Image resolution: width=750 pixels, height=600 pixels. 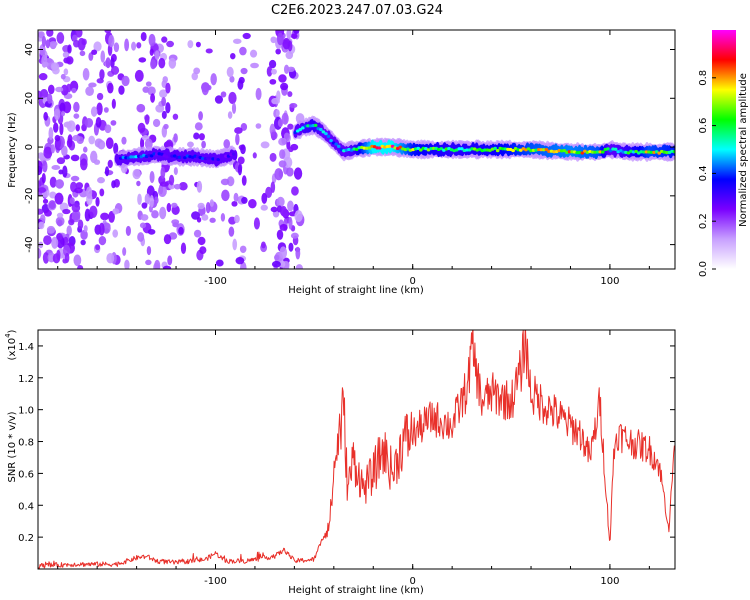 I want to click on ridge-band, so click(x=235, y=155).